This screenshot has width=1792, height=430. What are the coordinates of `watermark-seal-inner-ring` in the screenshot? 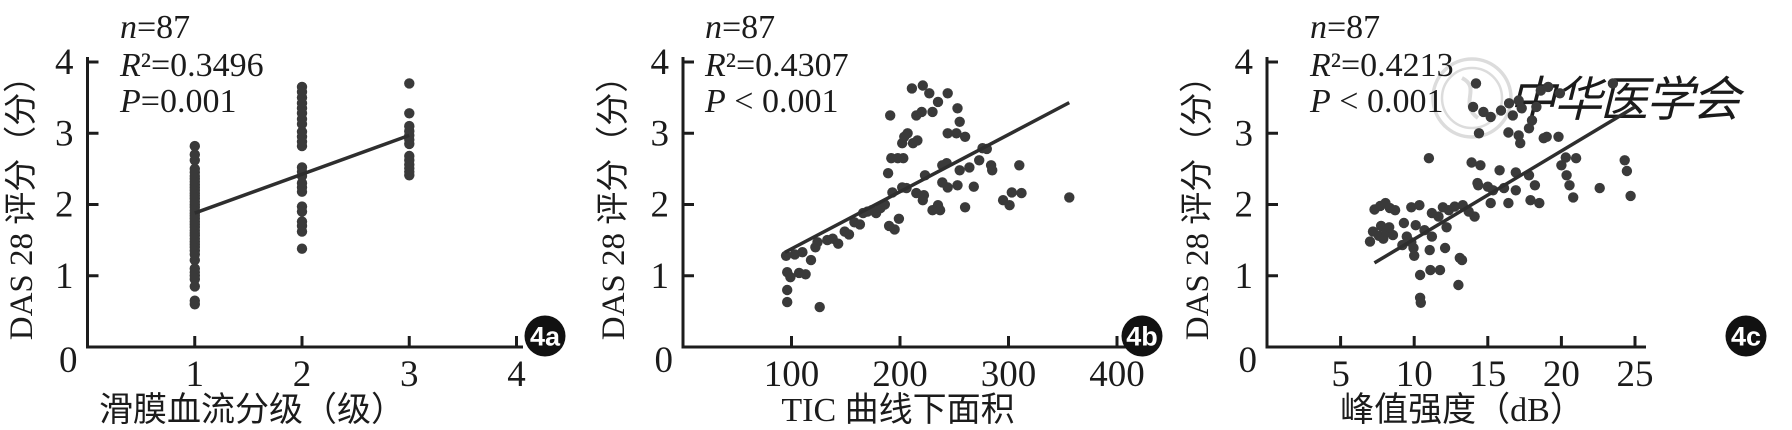 It's located at (1472, 98).